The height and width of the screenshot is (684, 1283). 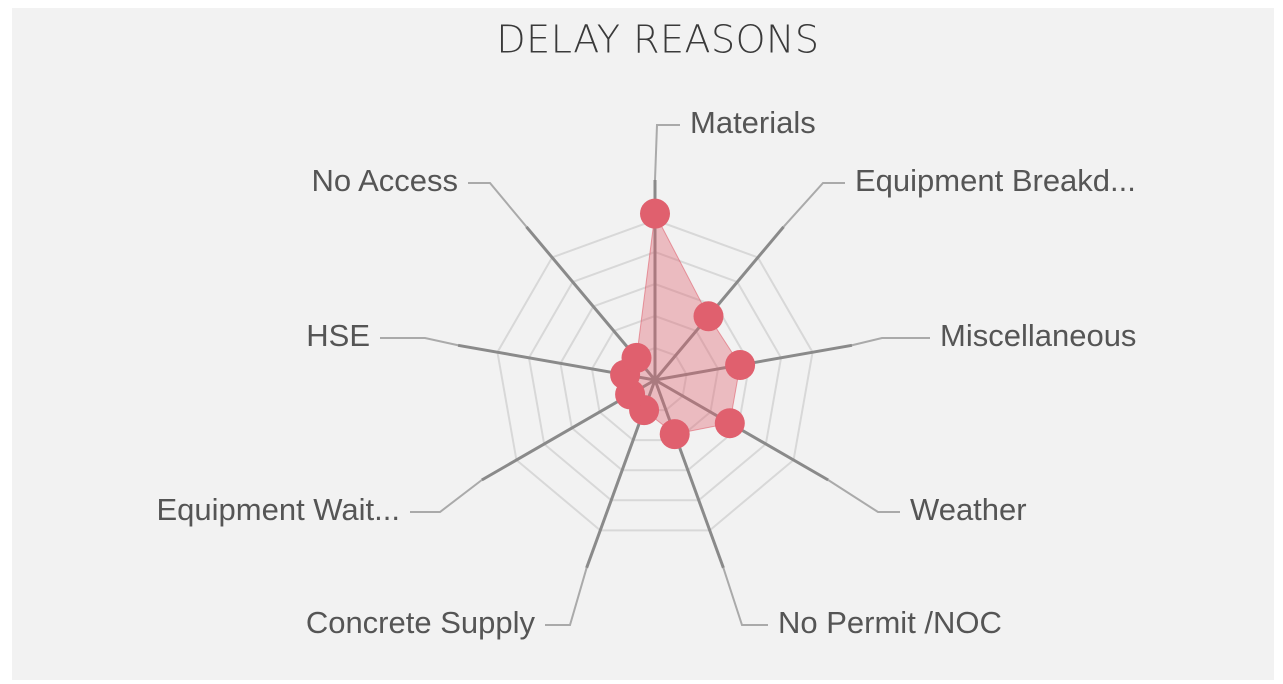 What do you see at coordinates (968, 509) in the screenshot?
I see `category-label: Weather` at bounding box center [968, 509].